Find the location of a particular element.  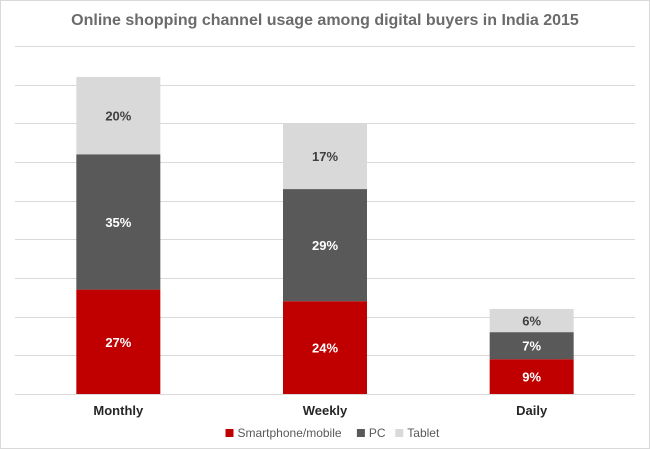

data-label-weekly-1: 29% is located at coordinates (325, 245).